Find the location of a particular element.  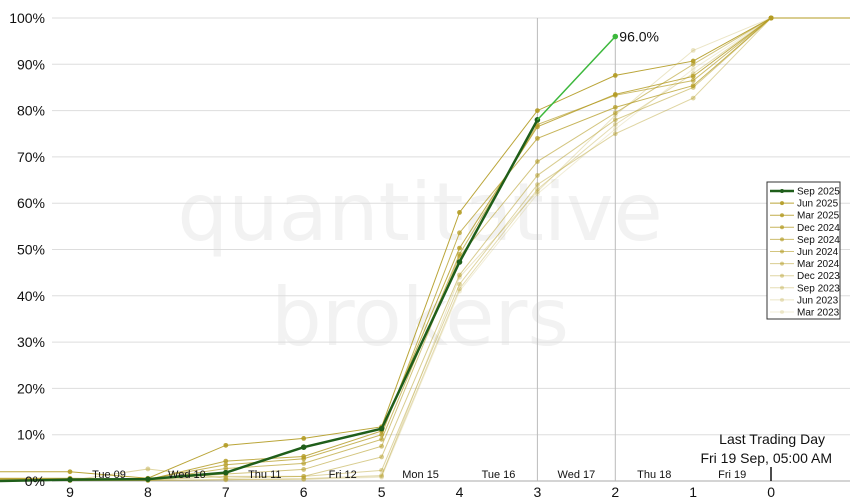

projection-line is located at coordinates (576, 78).